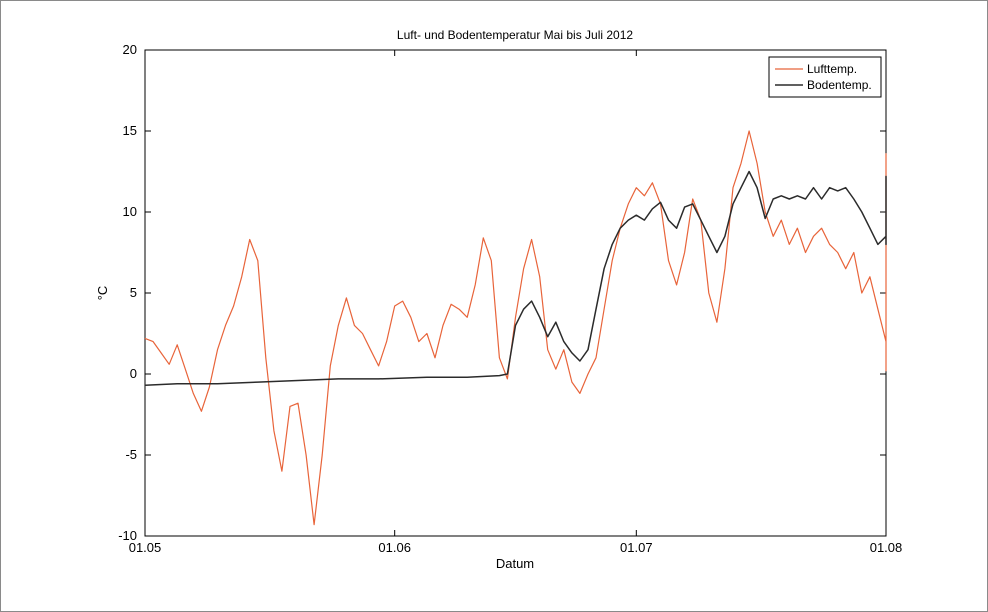 This screenshot has width=988, height=612. Describe the element at coordinates (127, 535) in the screenshot. I see `y-tick-label: -10` at that location.